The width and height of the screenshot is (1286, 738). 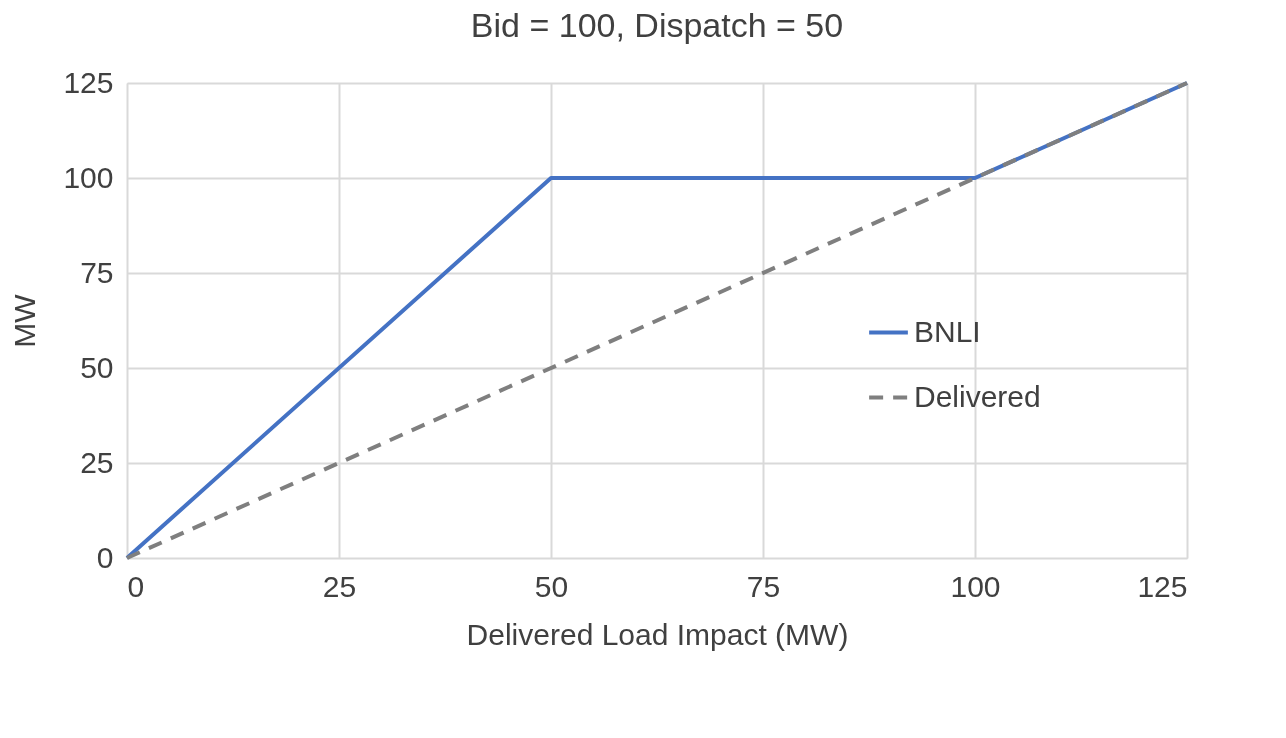 What do you see at coordinates (947, 331) in the screenshot?
I see `legend-label: BNLI` at bounding box center [947, 331].